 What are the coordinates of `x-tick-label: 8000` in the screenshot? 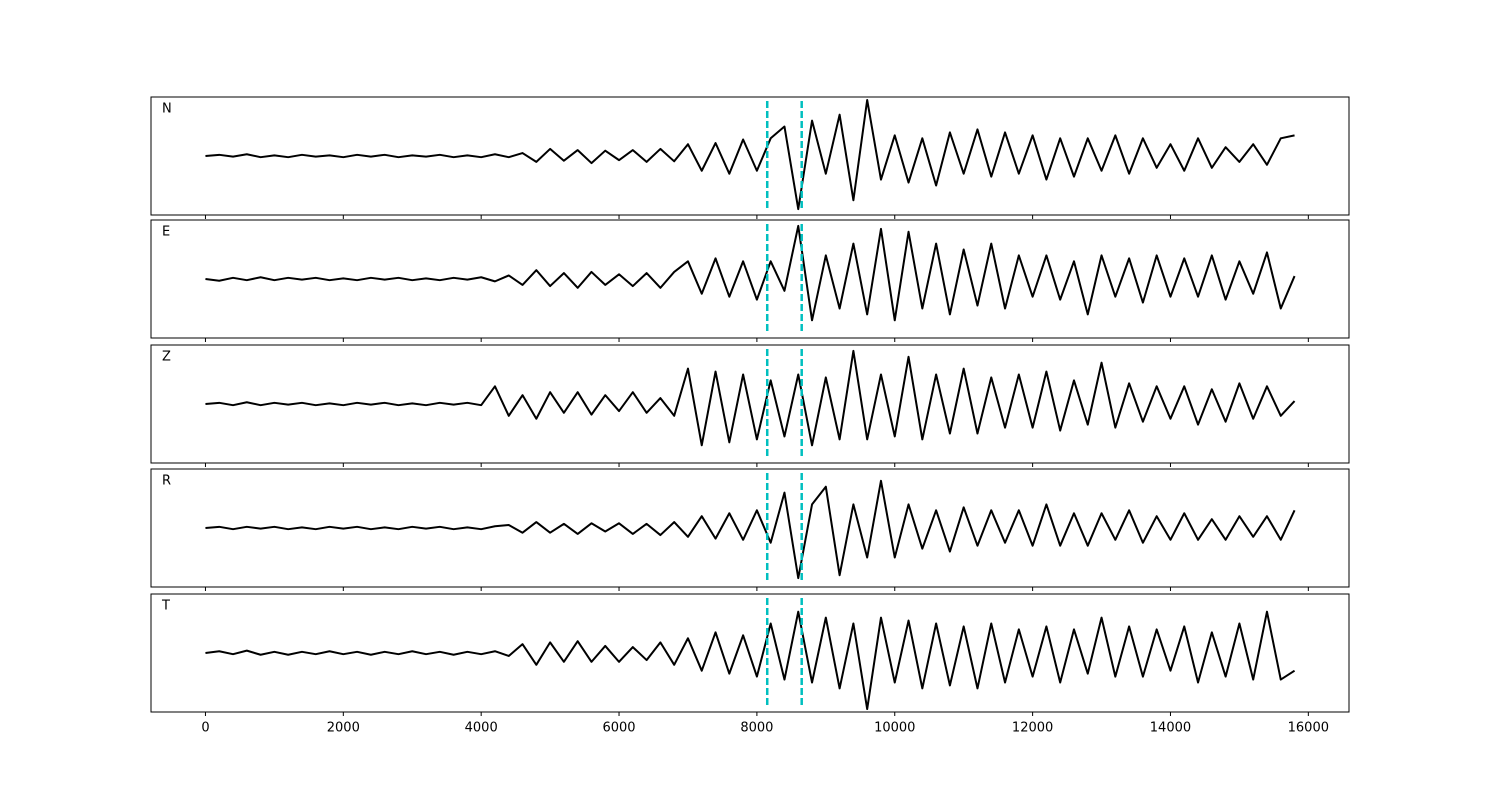 It's located at (756, 728).